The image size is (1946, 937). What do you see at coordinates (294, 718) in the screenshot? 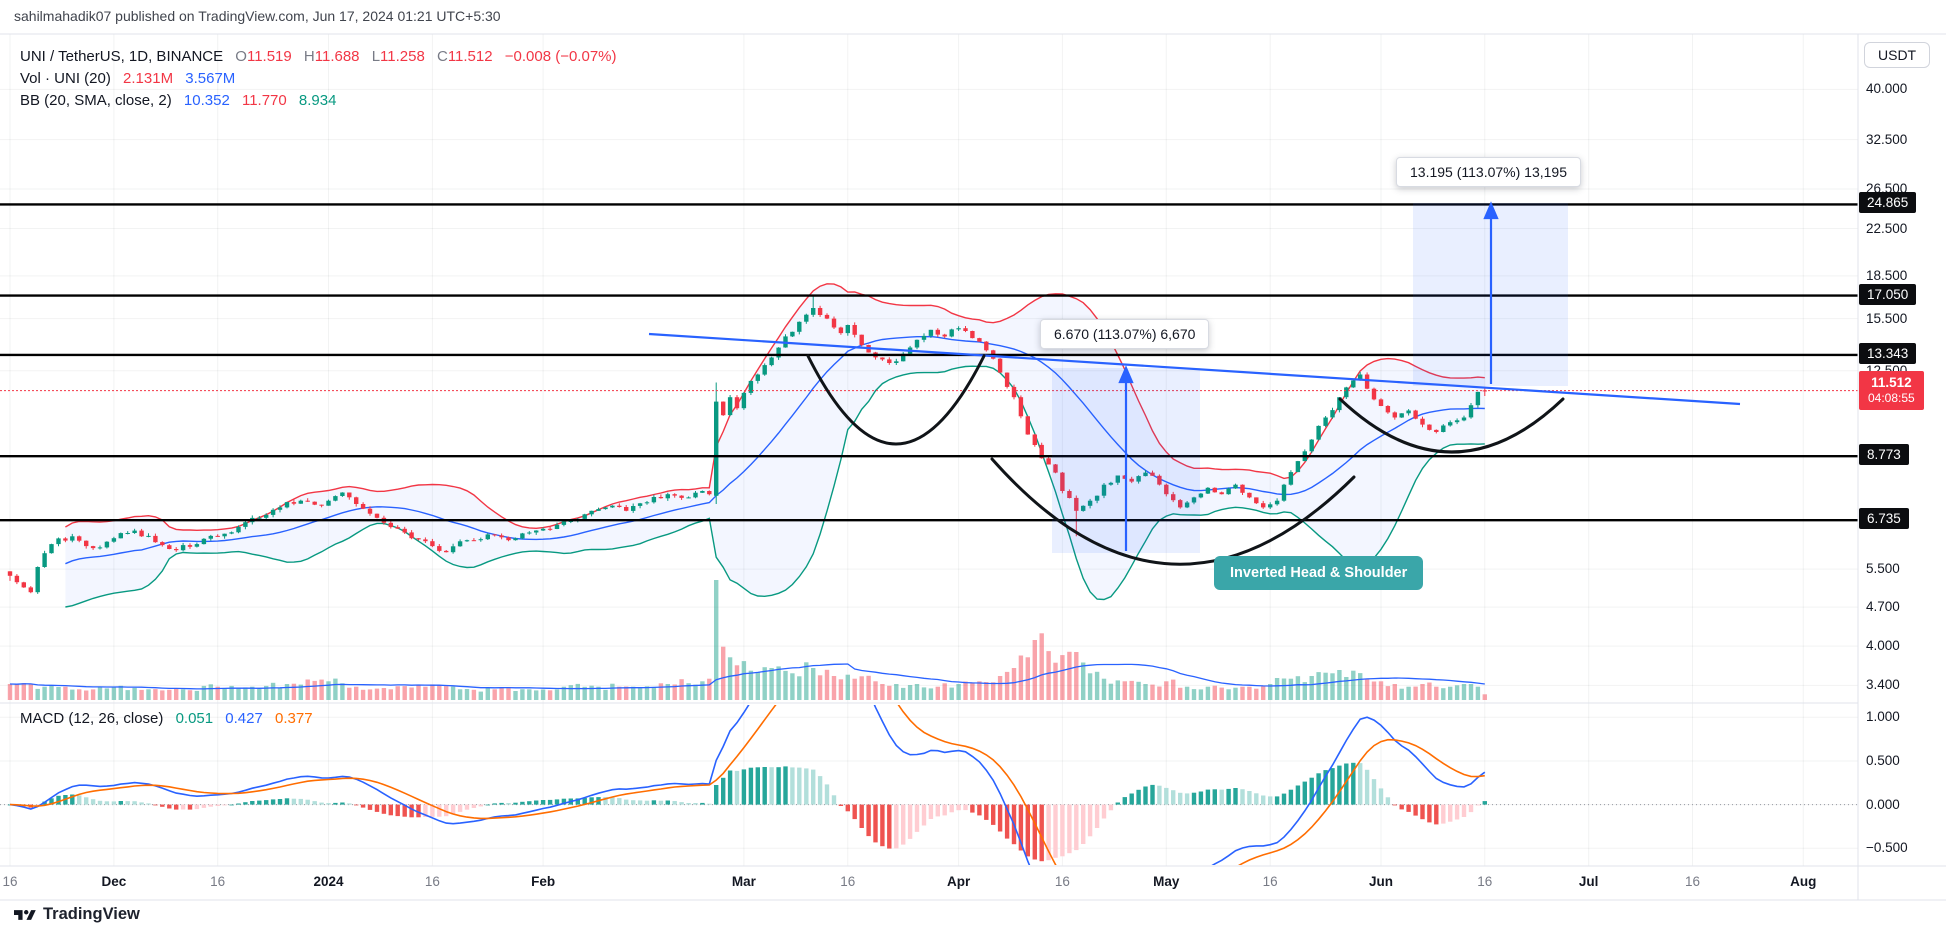
I see `macd-signal-value: 0.377` at bounding box center [294, 718].